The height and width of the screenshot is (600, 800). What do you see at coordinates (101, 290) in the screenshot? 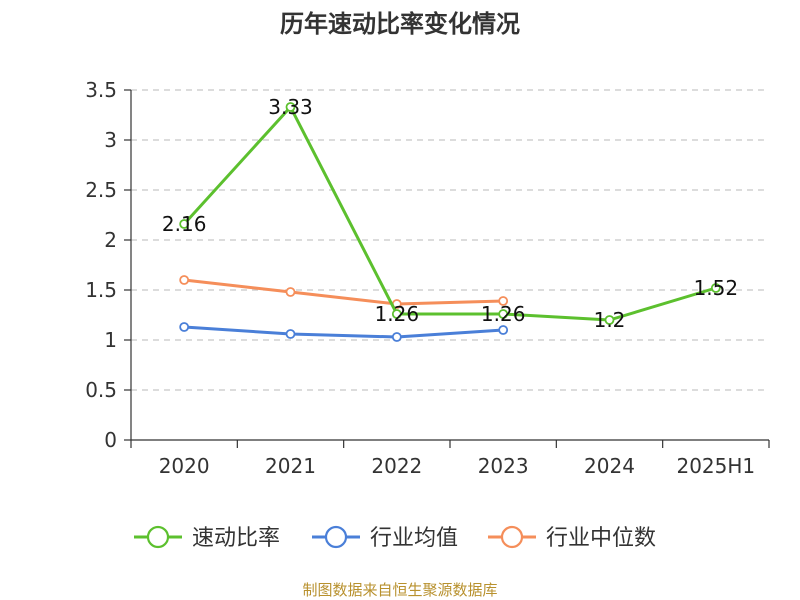
I see `y-tick-label: 1.5` at bounding box center [101, 290].